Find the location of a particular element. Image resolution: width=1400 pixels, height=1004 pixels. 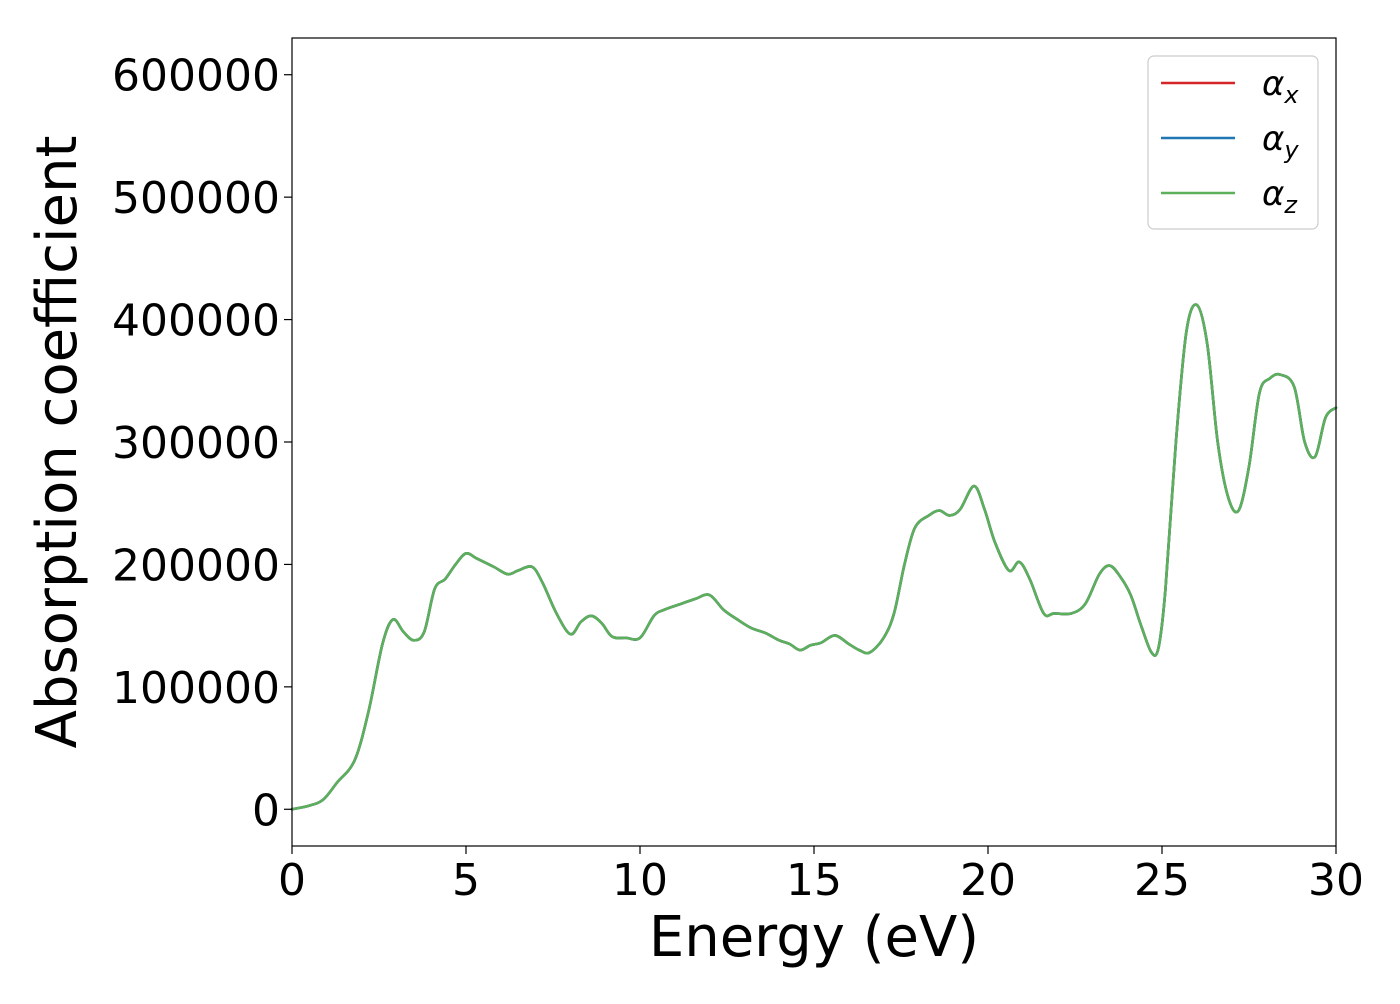

x-tick-label: 25 is located at coordinates (1162, 880).